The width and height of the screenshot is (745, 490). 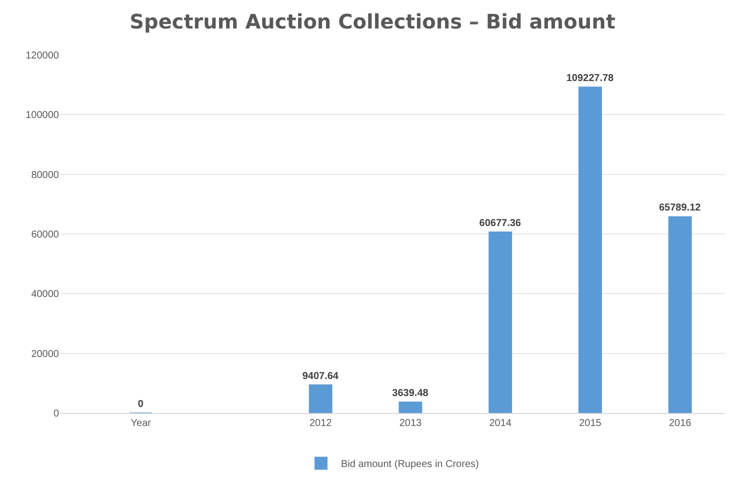 I want to click on chart-title: Spectrum Auction Collections – Bid amount, so click(x=373, y=22).